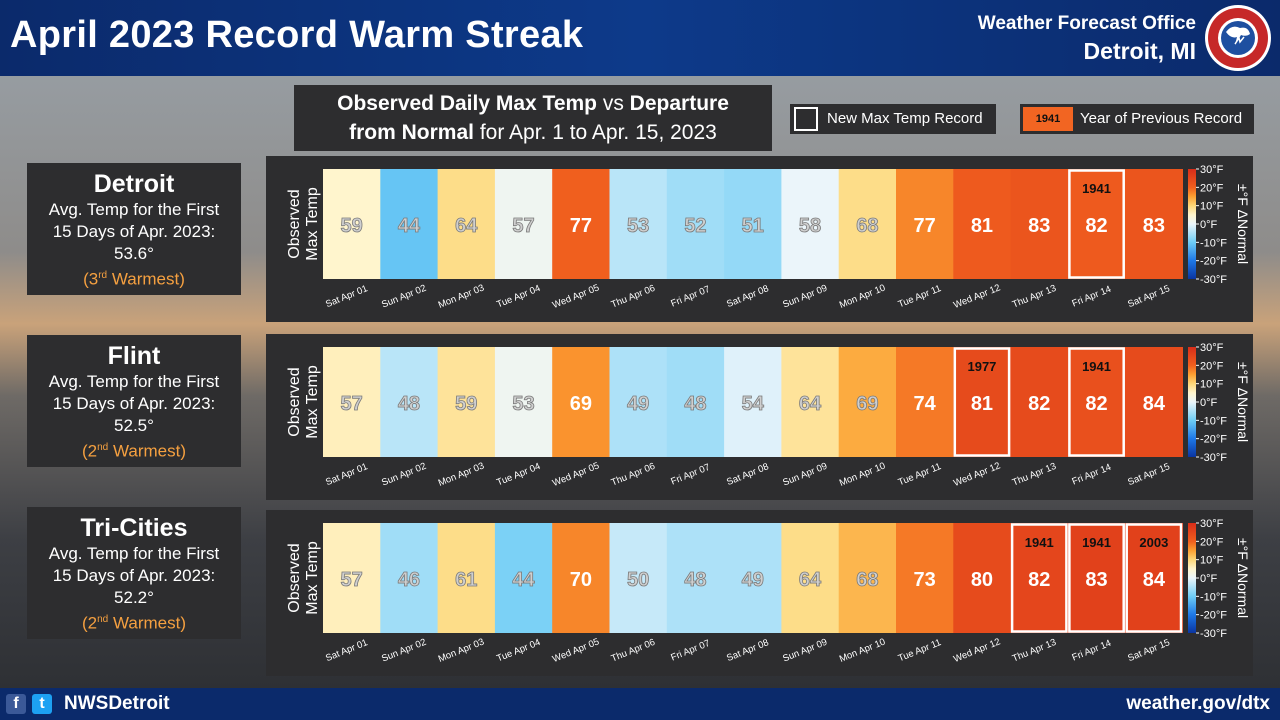 The height and width of the screenshot is (720, 1280). I want to click on cell-value-label: 84, so click(1154, 580).